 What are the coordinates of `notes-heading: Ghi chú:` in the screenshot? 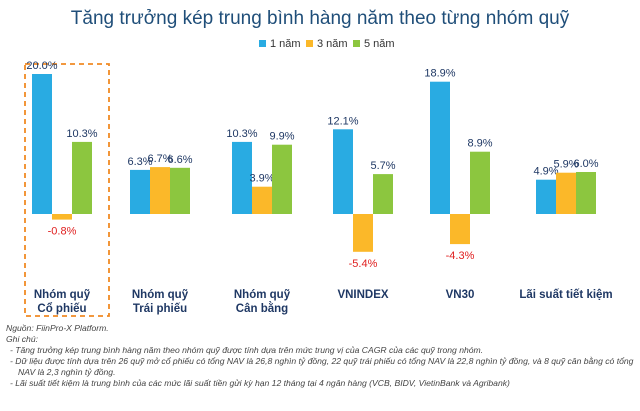 It's located at (22, 339).